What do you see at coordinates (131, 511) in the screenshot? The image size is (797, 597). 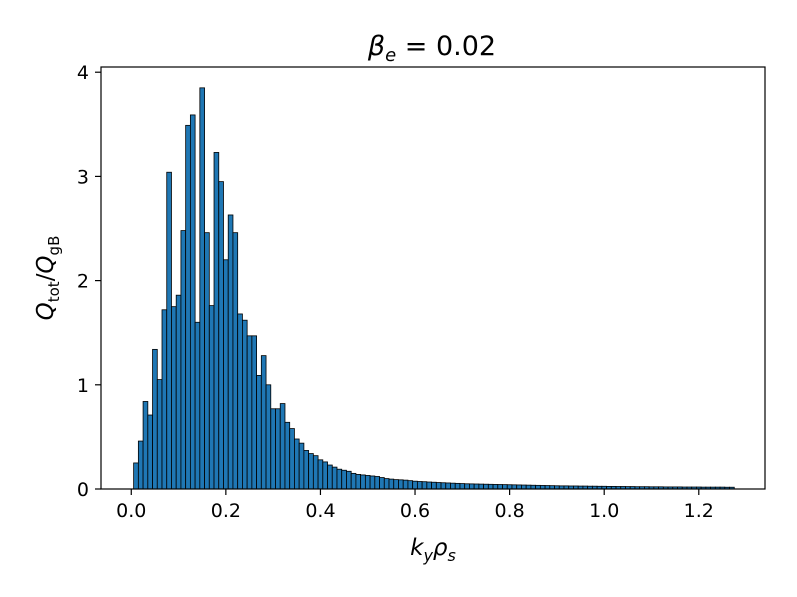 I see `x-tick-label: 0.0` at bounding box center [131, 511].